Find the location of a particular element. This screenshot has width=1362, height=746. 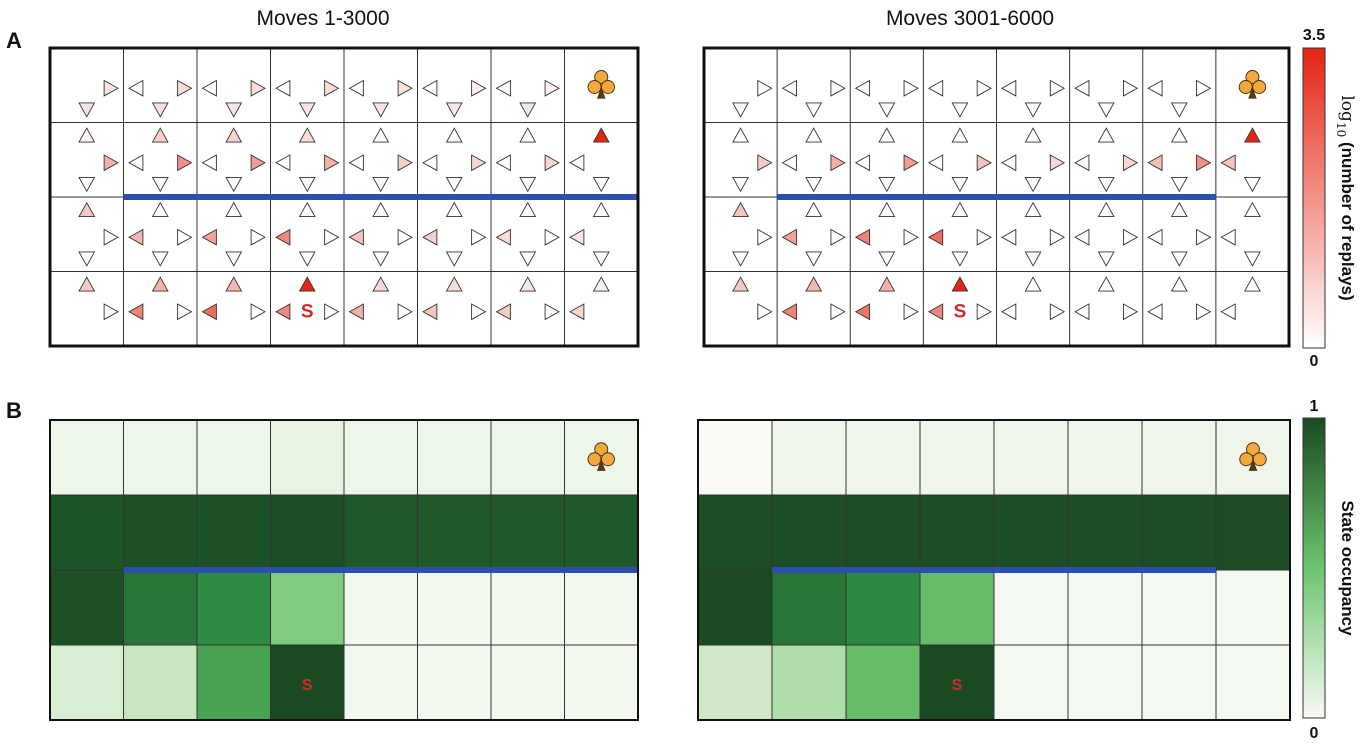

goal-club-icon is located at coordinates (601, 84).